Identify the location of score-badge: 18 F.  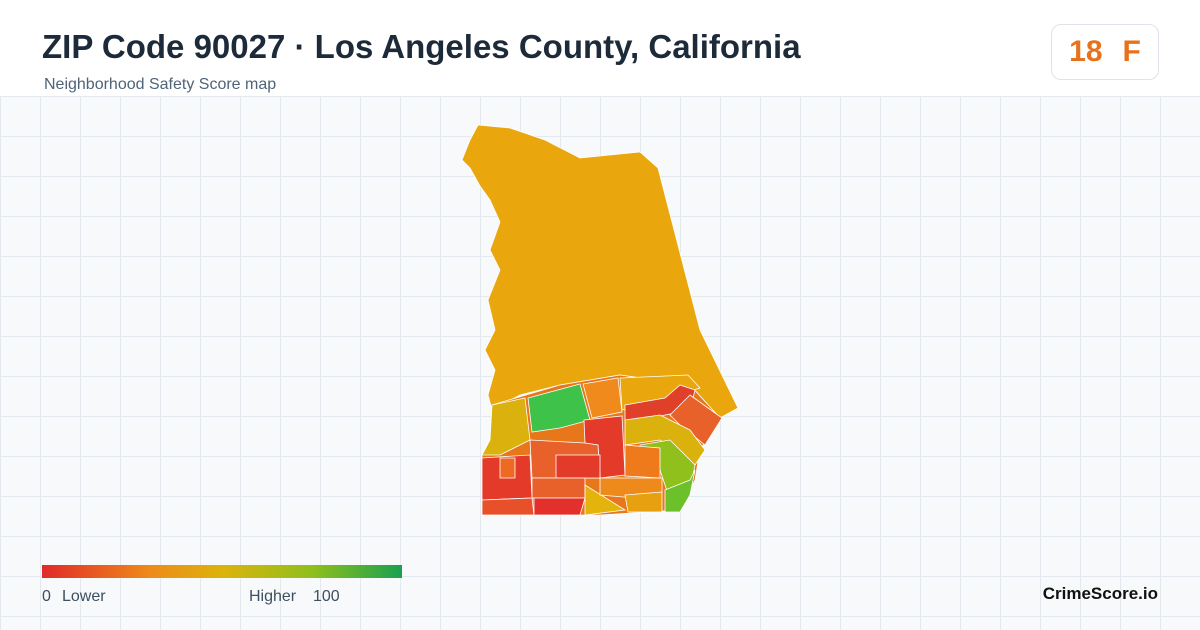
(1105, 52).